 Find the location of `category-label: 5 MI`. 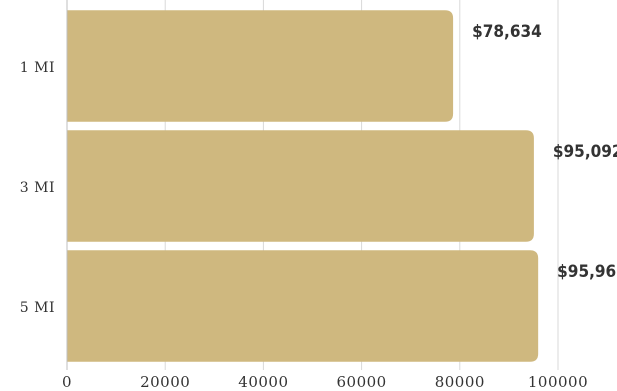

category-label: 5 MI is located at coordinates (37, 308).